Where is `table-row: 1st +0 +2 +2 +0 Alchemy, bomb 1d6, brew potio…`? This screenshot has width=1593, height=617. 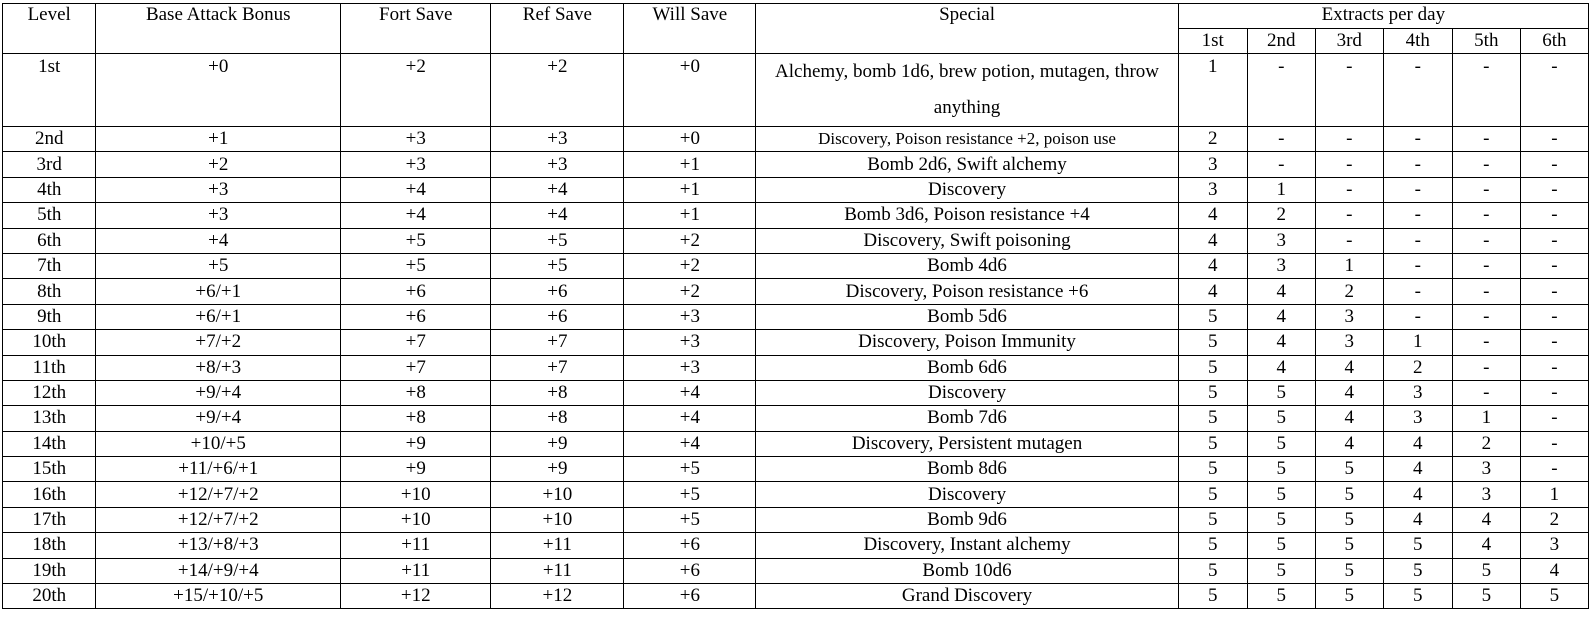 table-row: 1st +0 +2 +2 +0 Alchemy, bomb 1d6, brew potio… is located at coordinates (795, 90).